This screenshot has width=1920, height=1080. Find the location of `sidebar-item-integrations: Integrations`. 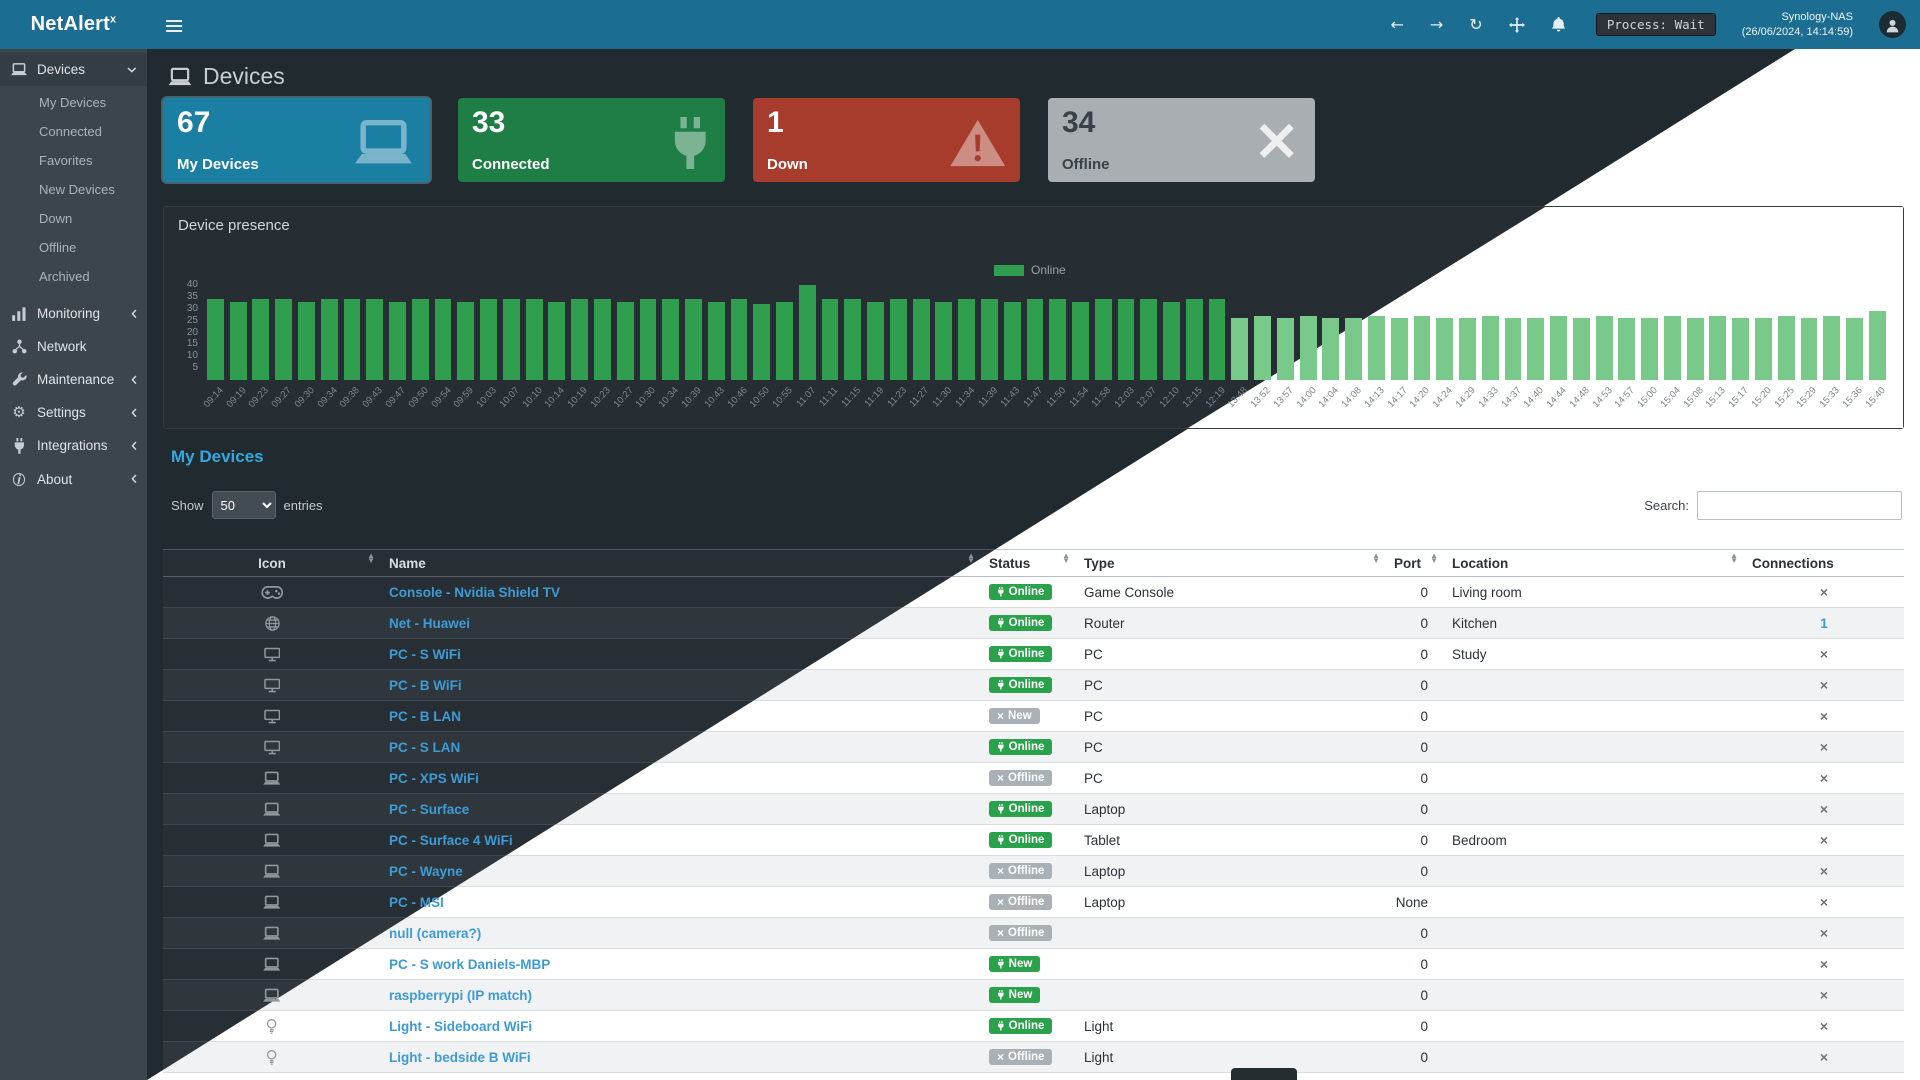

sidebar-item-integrations: Integrations is located at coordinates (73, 446).